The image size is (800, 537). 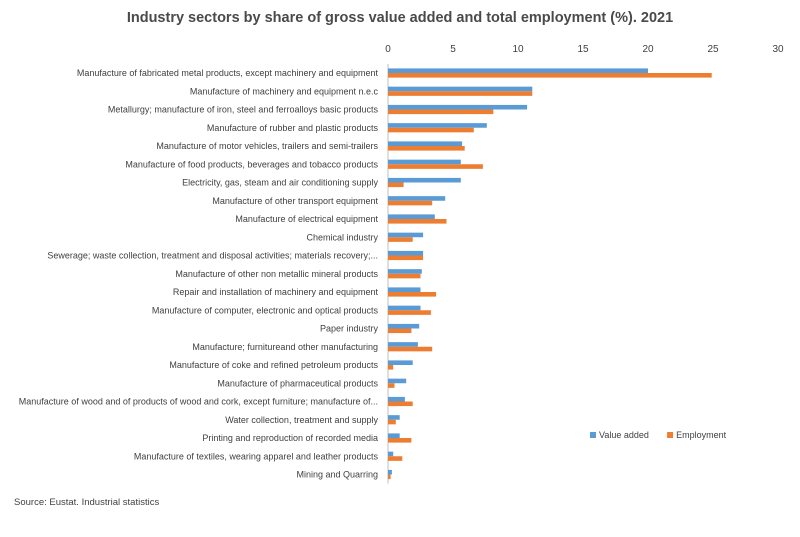 What do you see at coordinates (713, 49) in the screenshot?
I see `x-tick-label: 25` at bounding box center [713, 49].